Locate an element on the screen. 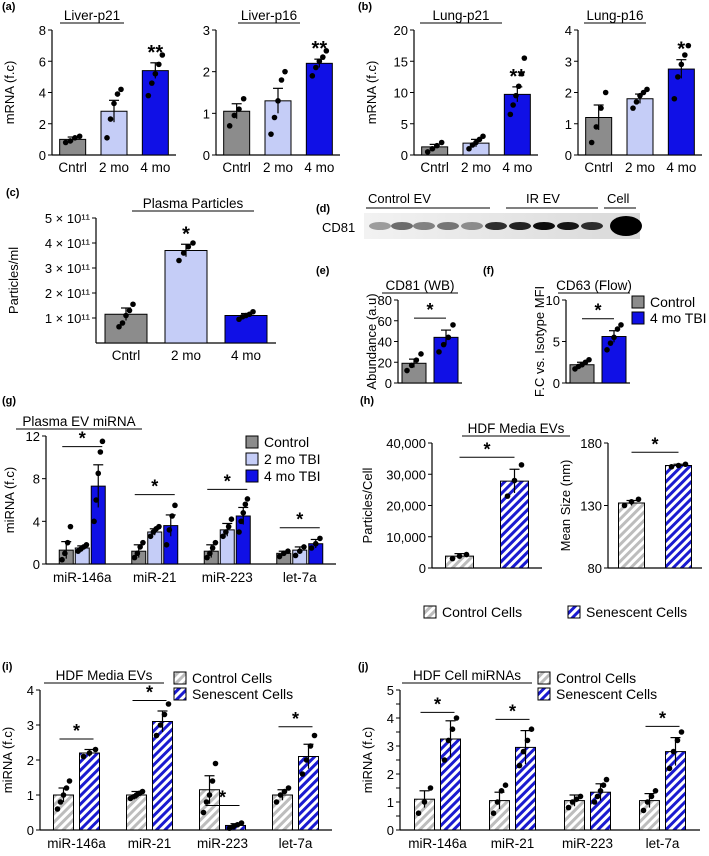  legend-item-control-cells: Control Cells is located at coordinates (472, 612).